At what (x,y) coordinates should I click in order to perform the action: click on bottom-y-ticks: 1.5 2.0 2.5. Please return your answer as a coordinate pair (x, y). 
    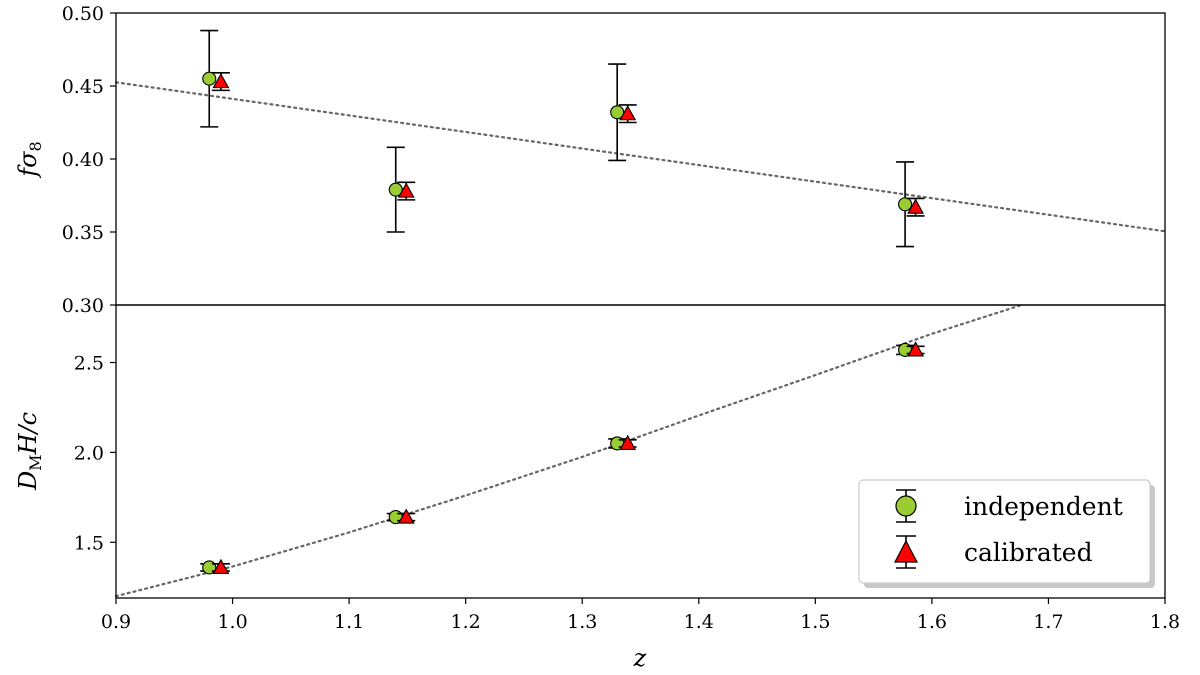
    Looking at the image, I should click on (95, 453).